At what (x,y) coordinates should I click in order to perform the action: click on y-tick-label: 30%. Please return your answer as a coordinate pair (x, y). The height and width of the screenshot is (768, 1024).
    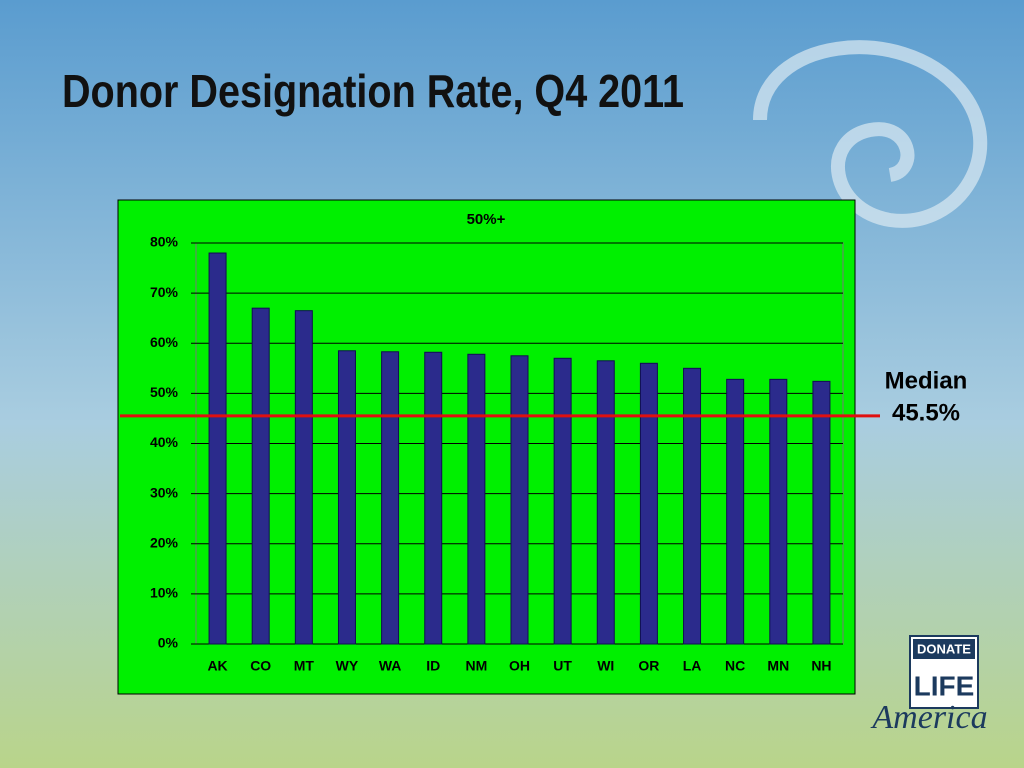
    Looking at the image, I should click on (164, 492).